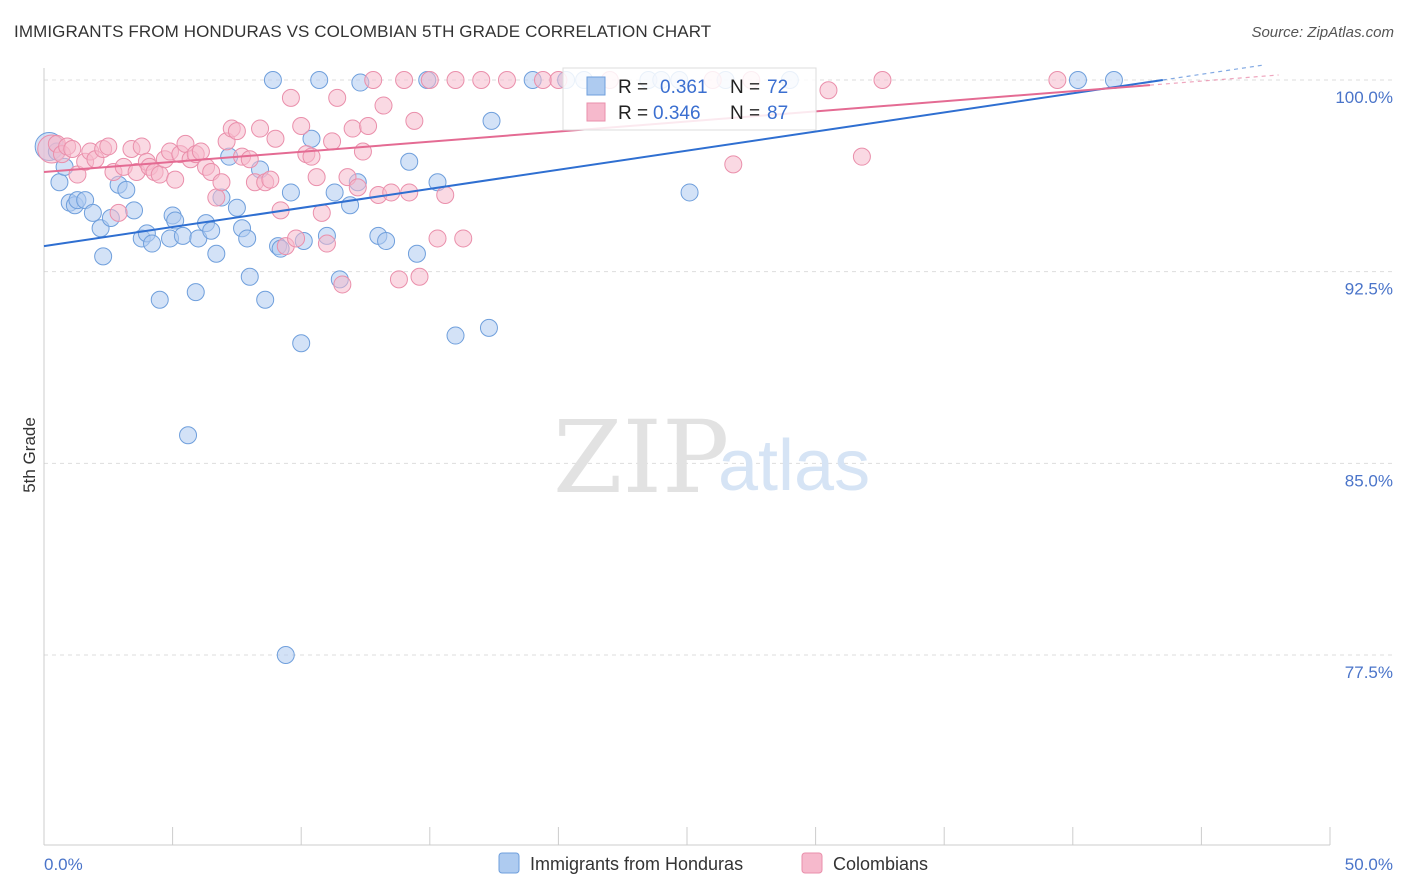  I want to click on y-tick-label: 100.0%, so click(1364, 97).